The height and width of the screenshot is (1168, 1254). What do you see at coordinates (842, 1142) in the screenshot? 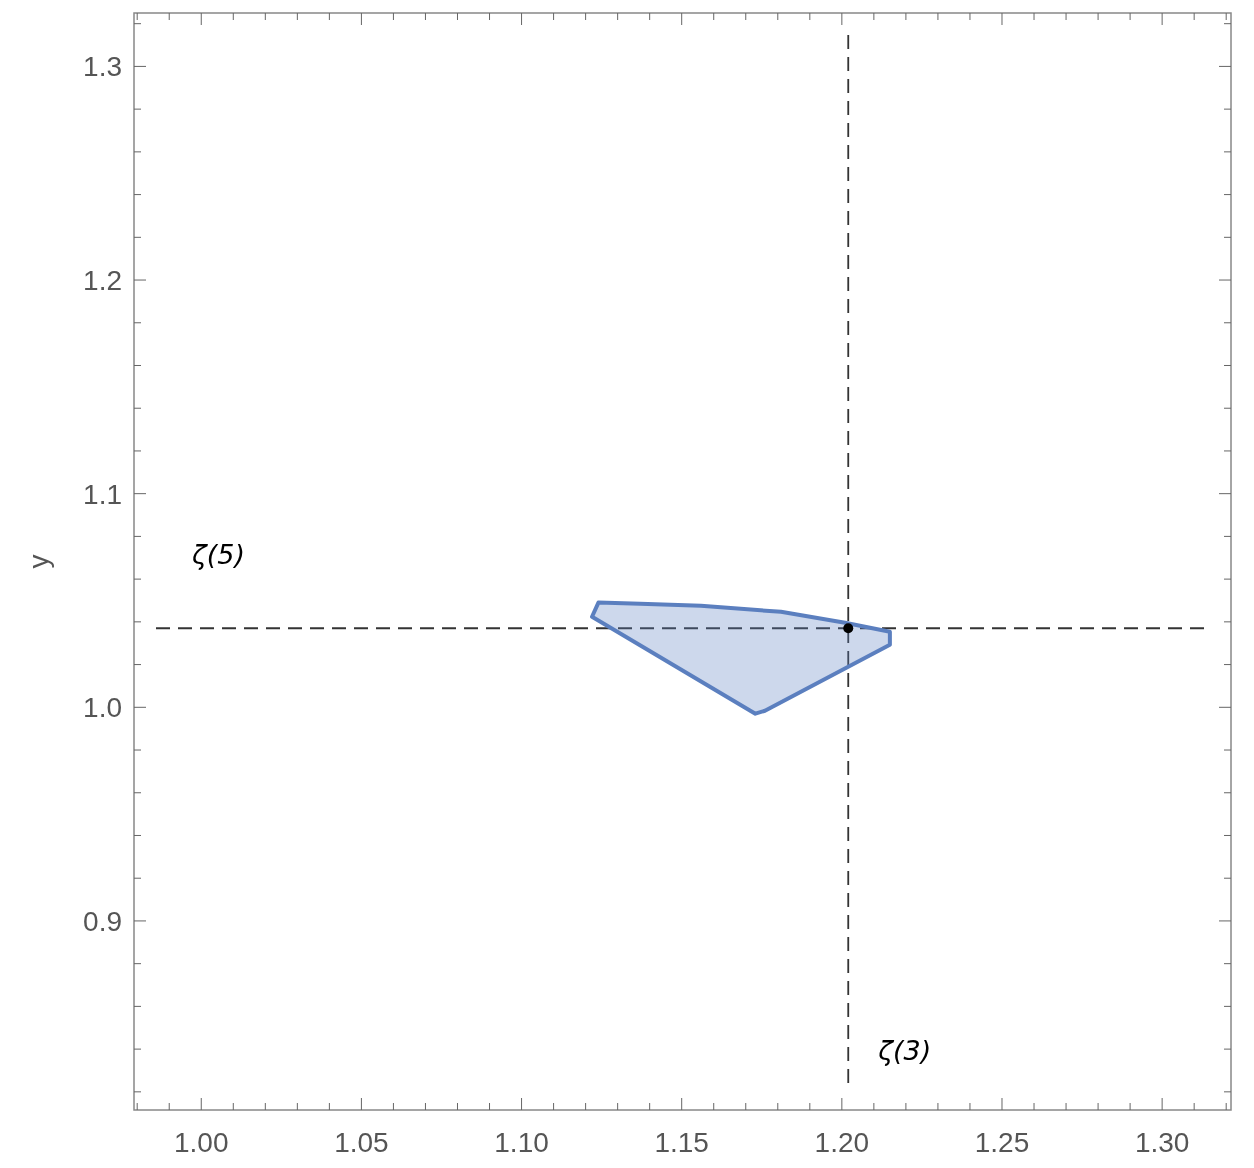
I see `x-tick-label: 1.20` at bounding box center [842, 1142].